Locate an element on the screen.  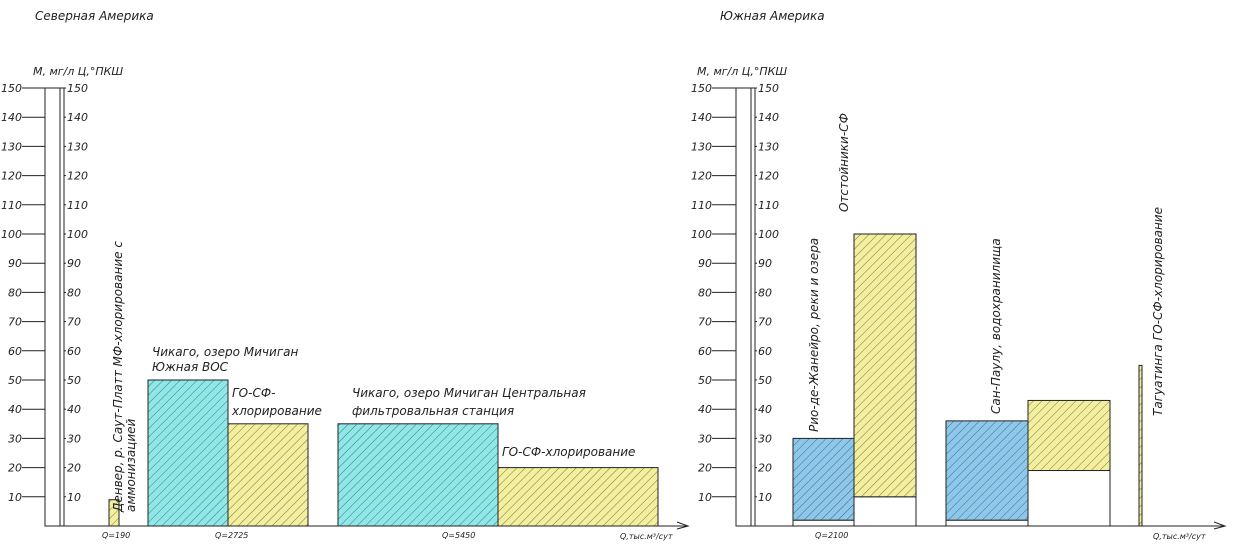
north-bar-annotation-4: фильтровальная станция is located at coordinates (433, 411).